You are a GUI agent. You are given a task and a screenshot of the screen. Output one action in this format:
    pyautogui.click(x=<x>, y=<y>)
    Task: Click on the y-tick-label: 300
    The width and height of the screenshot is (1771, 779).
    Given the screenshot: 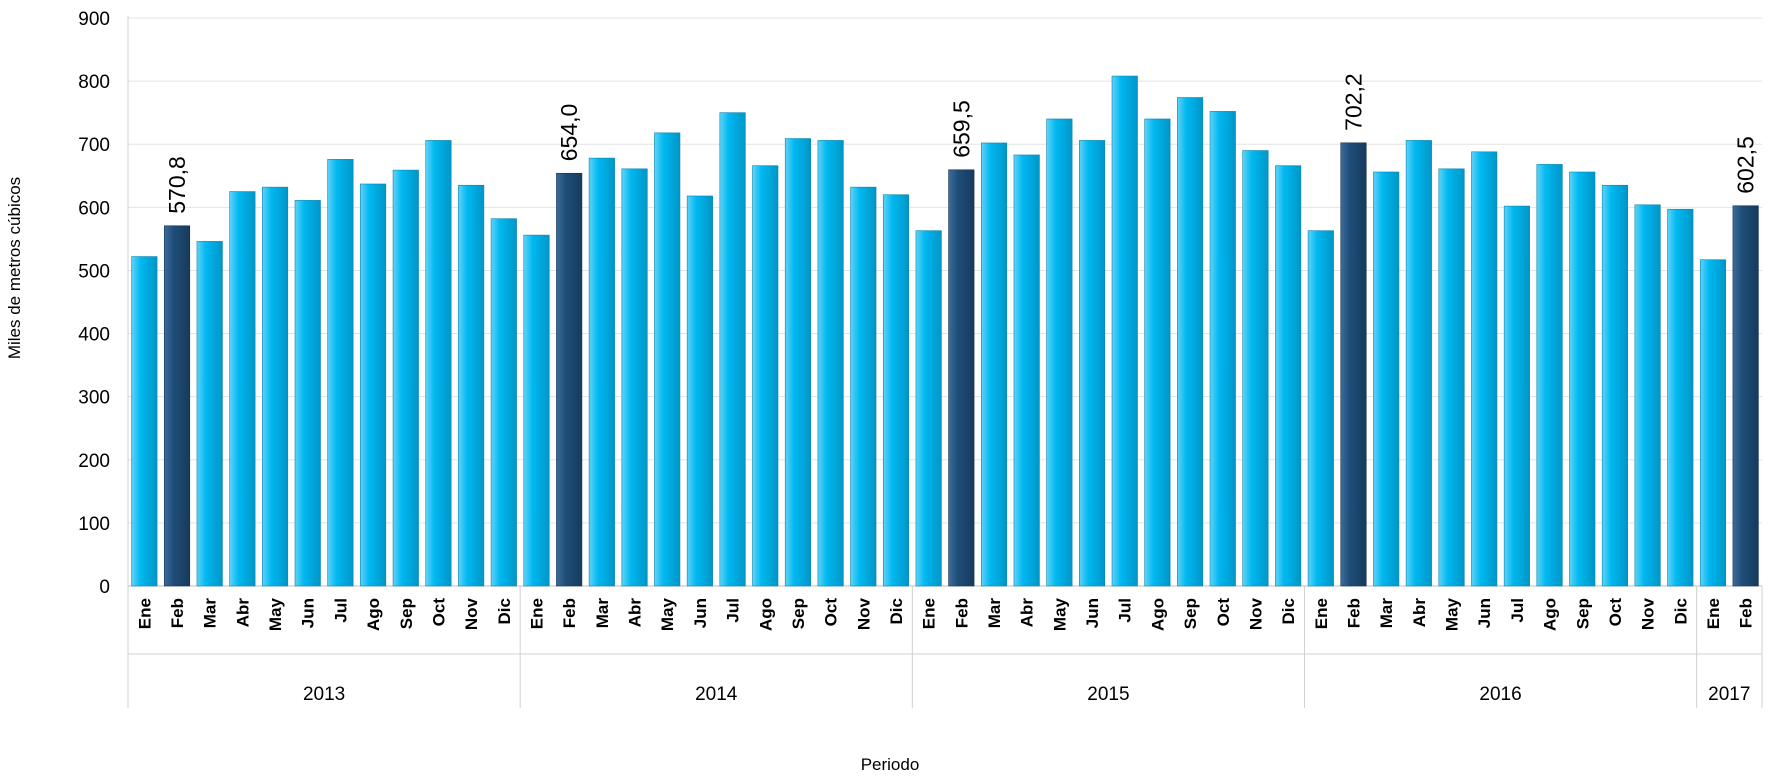 What is the action you would take?
    pyautogui.click(x=94, y=398)
    